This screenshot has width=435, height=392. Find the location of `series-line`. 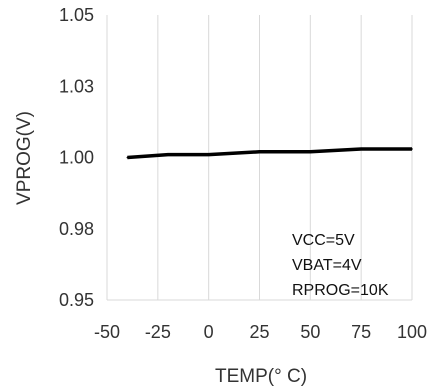

series-line is located at coordinates (269, 153).